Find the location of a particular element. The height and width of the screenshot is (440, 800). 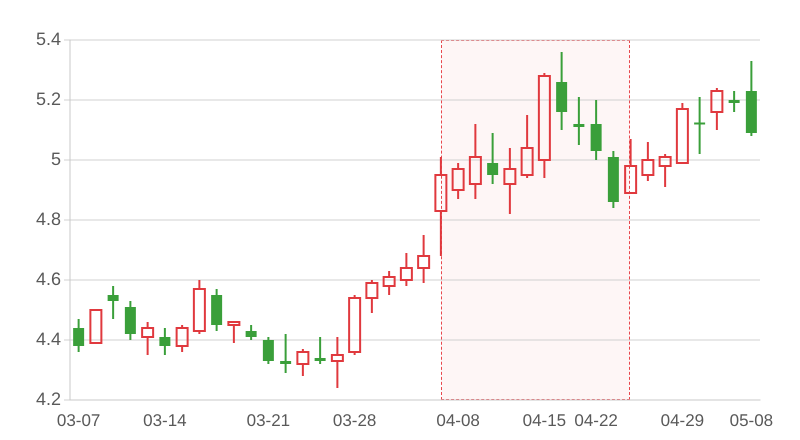

y-tick-label: 4.8 is located at coordinates (48, 218).